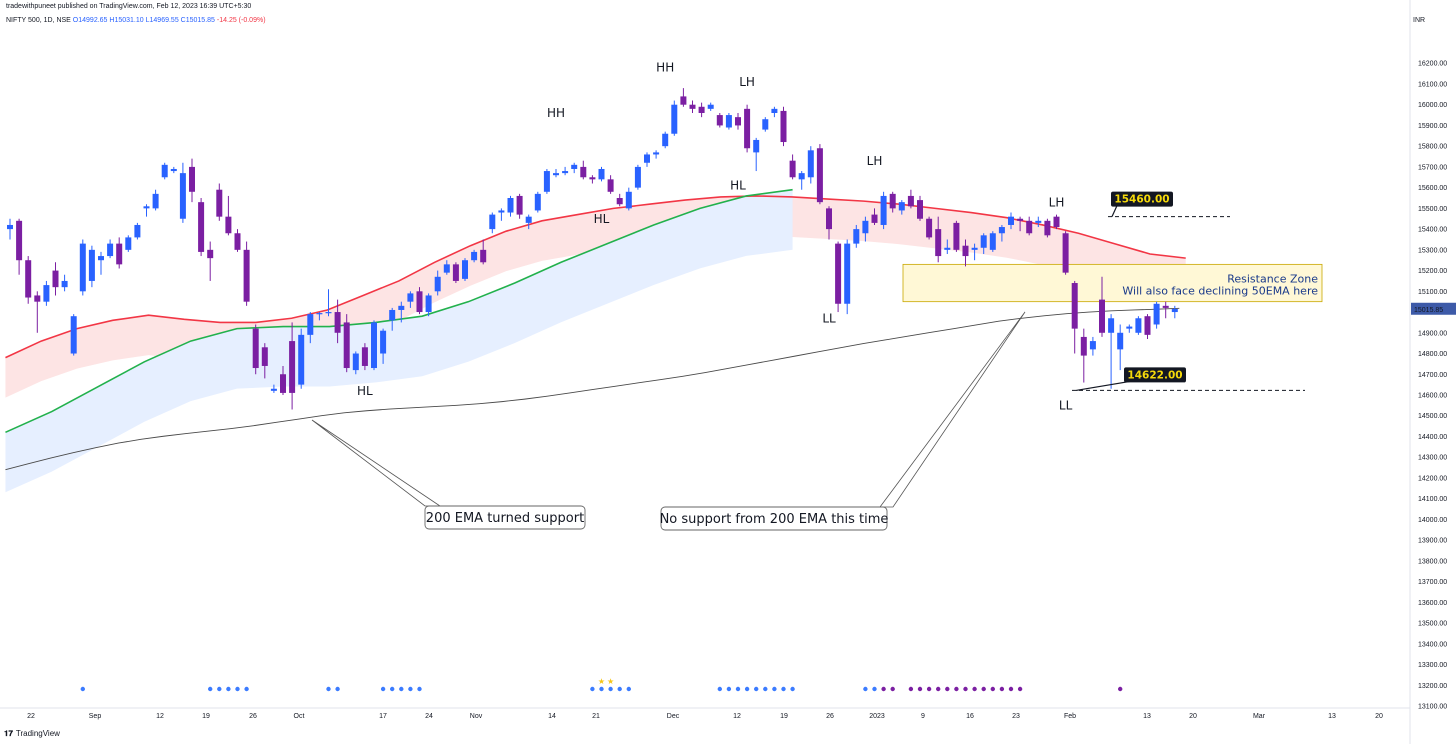 The image size is (1456, 744). Describe the element at coordinates (1432, 437) in the screenshot. I see `price-tick: 14400.00` at that location.